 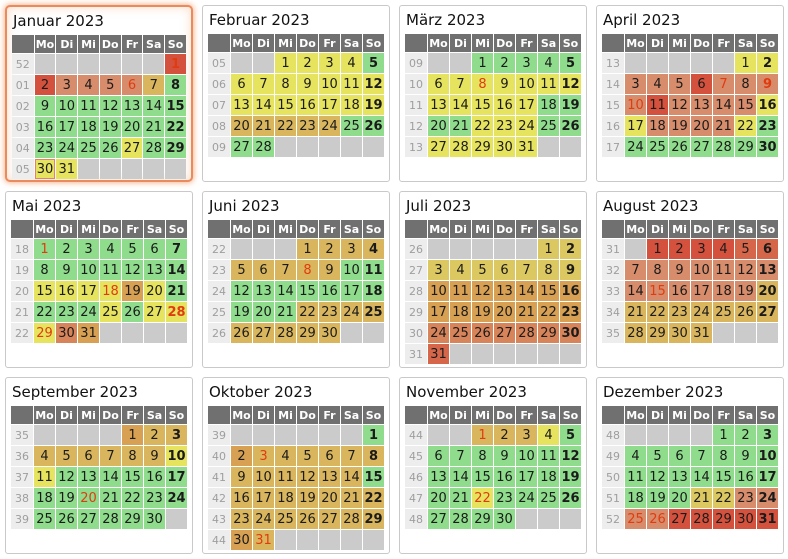 What do you see at coordinates (723, 84) in the screenshot?
I see `day-cell-april-2023-7: 7` at bounding box center [723, 84].